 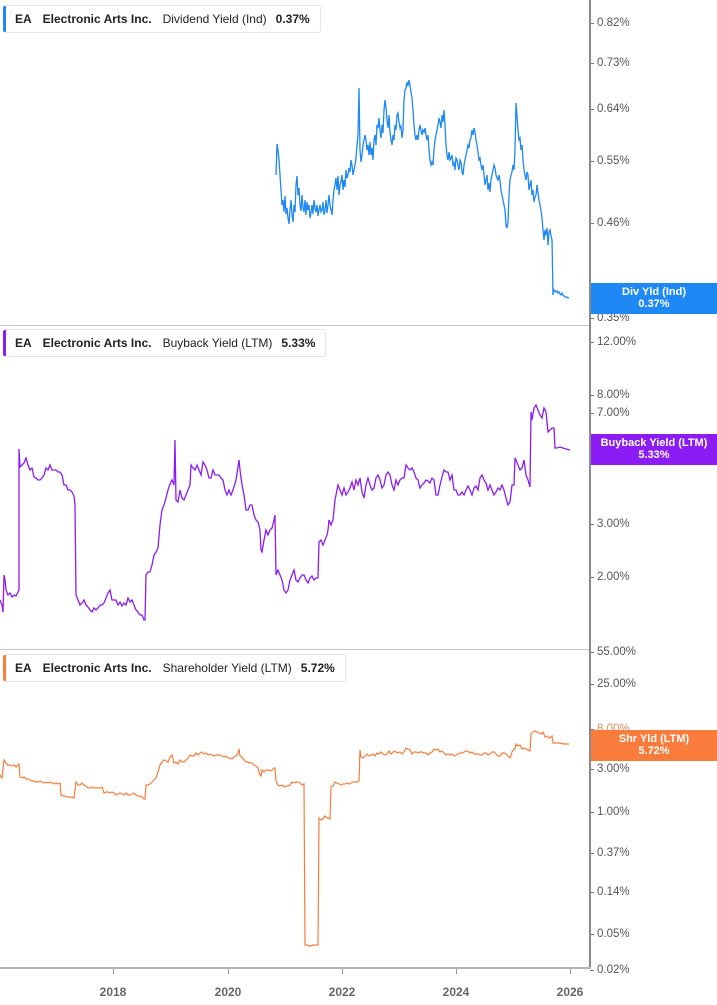 I want to click on metric-value: 0.37%, so click(x=292, y=19).